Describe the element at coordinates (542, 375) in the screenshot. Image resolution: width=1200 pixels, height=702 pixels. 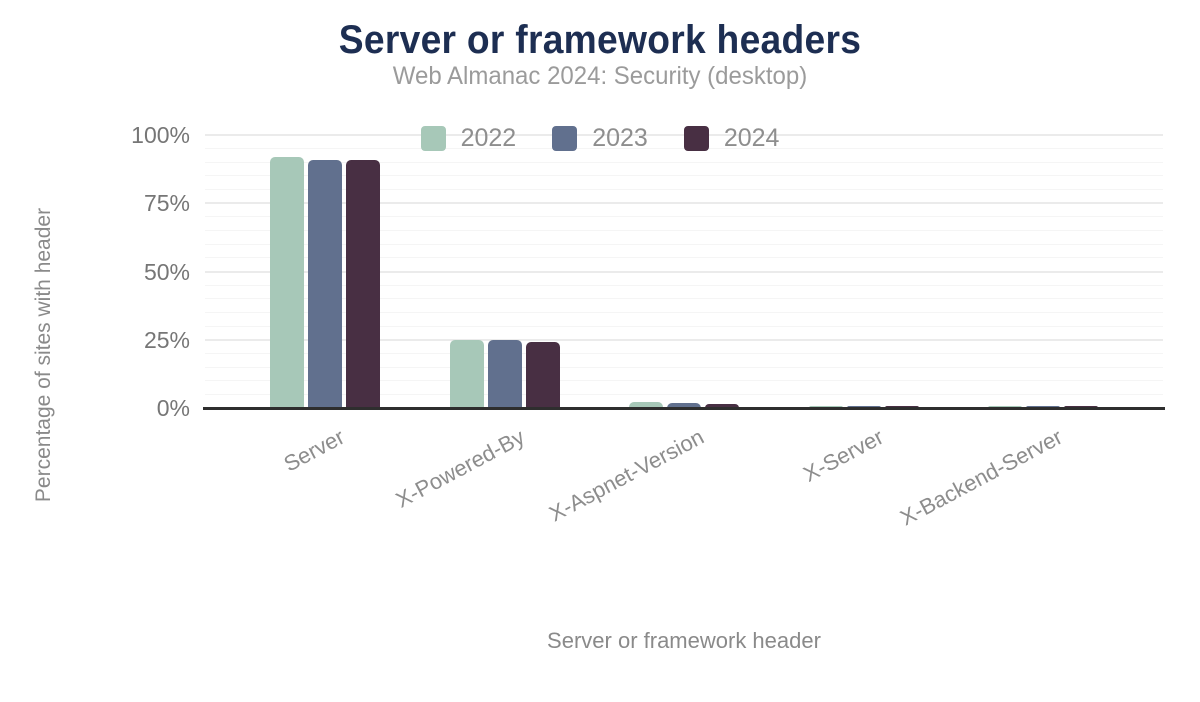
I see `bar-2024-x-powered-by` at that location.